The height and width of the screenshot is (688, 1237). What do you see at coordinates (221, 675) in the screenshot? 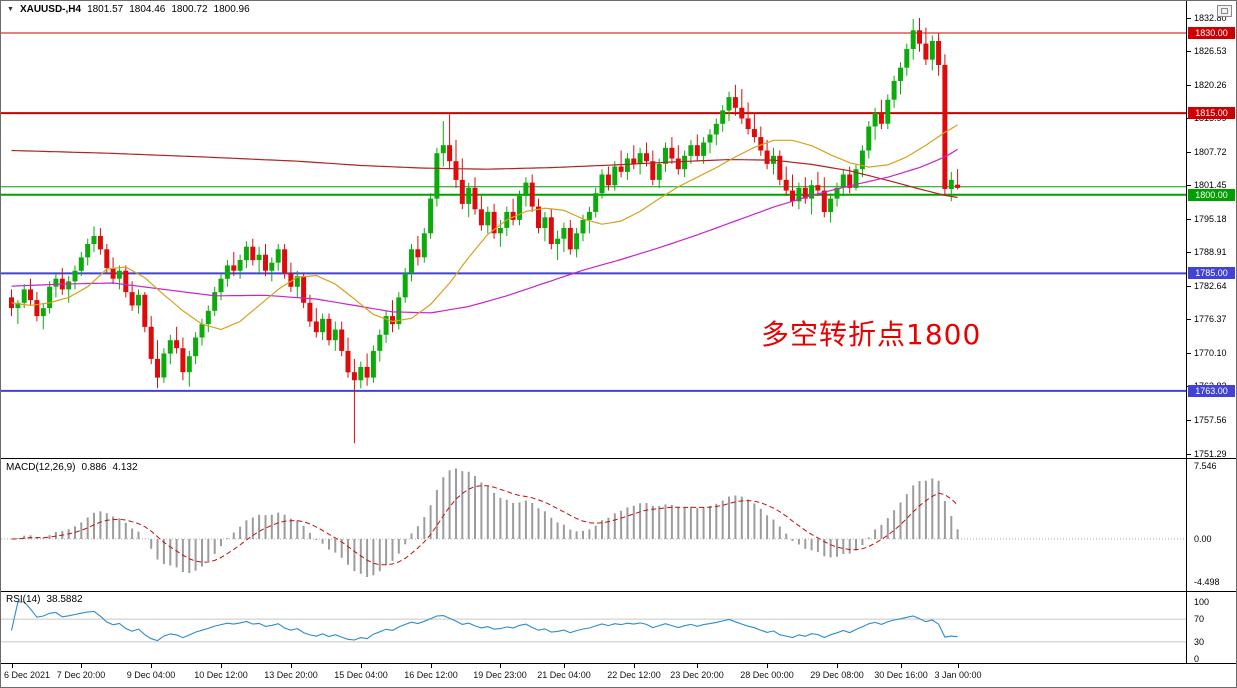
I see `time-tick-label: 10 Dec 12:00` at bounding box center [221, 675].